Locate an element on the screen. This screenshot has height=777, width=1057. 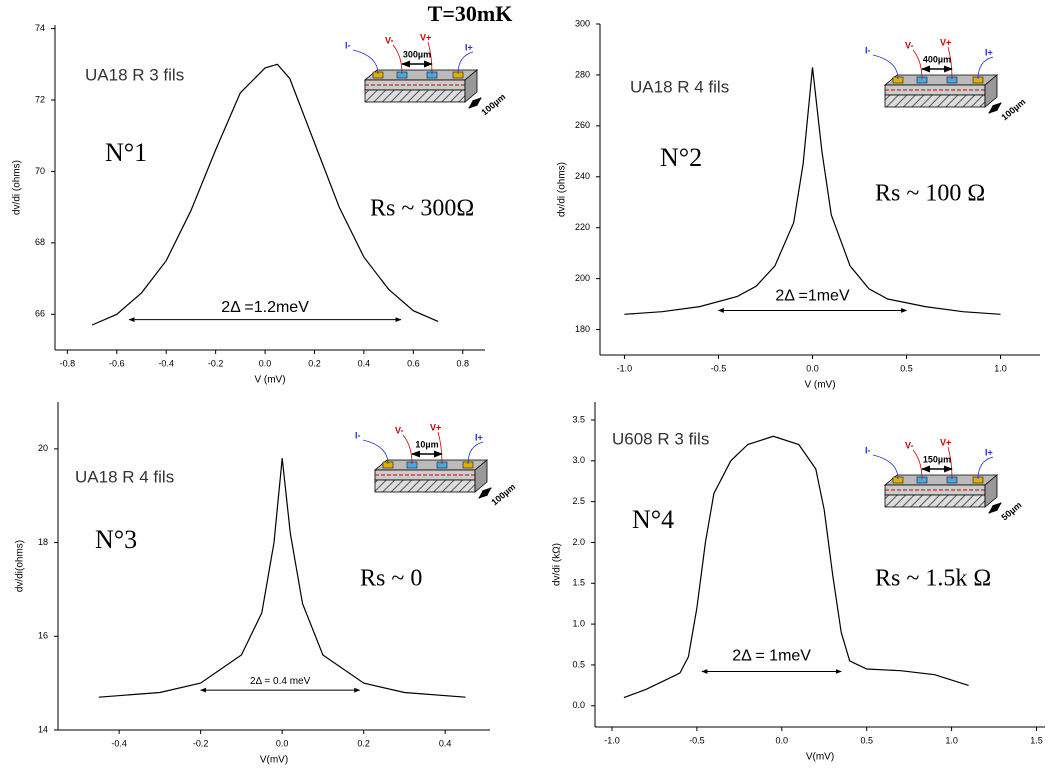
y-tick-label: 180 is located at coordinates (582, 329).